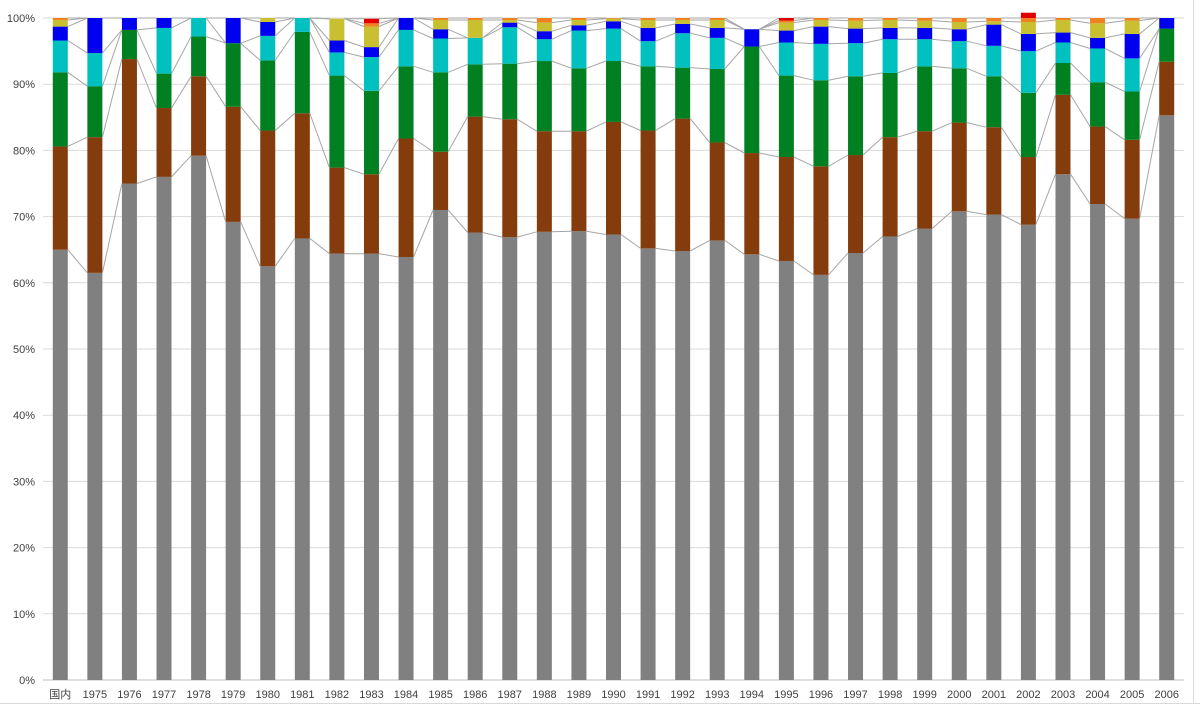  What do you see at coordinates (993, 61) in the screenshot?
I see `bar-segment-s3-2001` at bounding box center [993, 61].